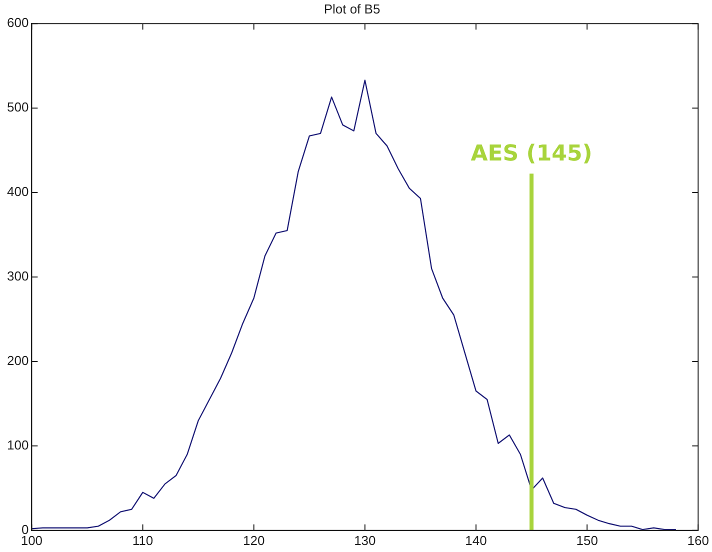 The width and height of the screenshot is (712, 552). Describe the element at coordinates (17, 192) in the screenshot. I see `y-tick-label: 400` at that location.